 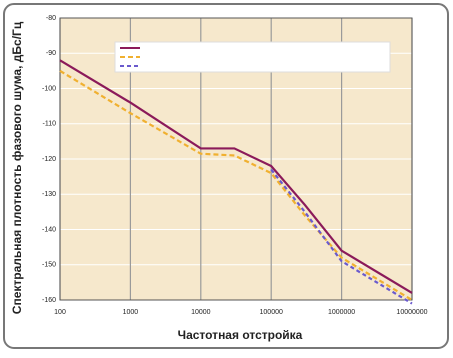 I want to click on x-tick-label: 1000, so click(x=131, y=312).